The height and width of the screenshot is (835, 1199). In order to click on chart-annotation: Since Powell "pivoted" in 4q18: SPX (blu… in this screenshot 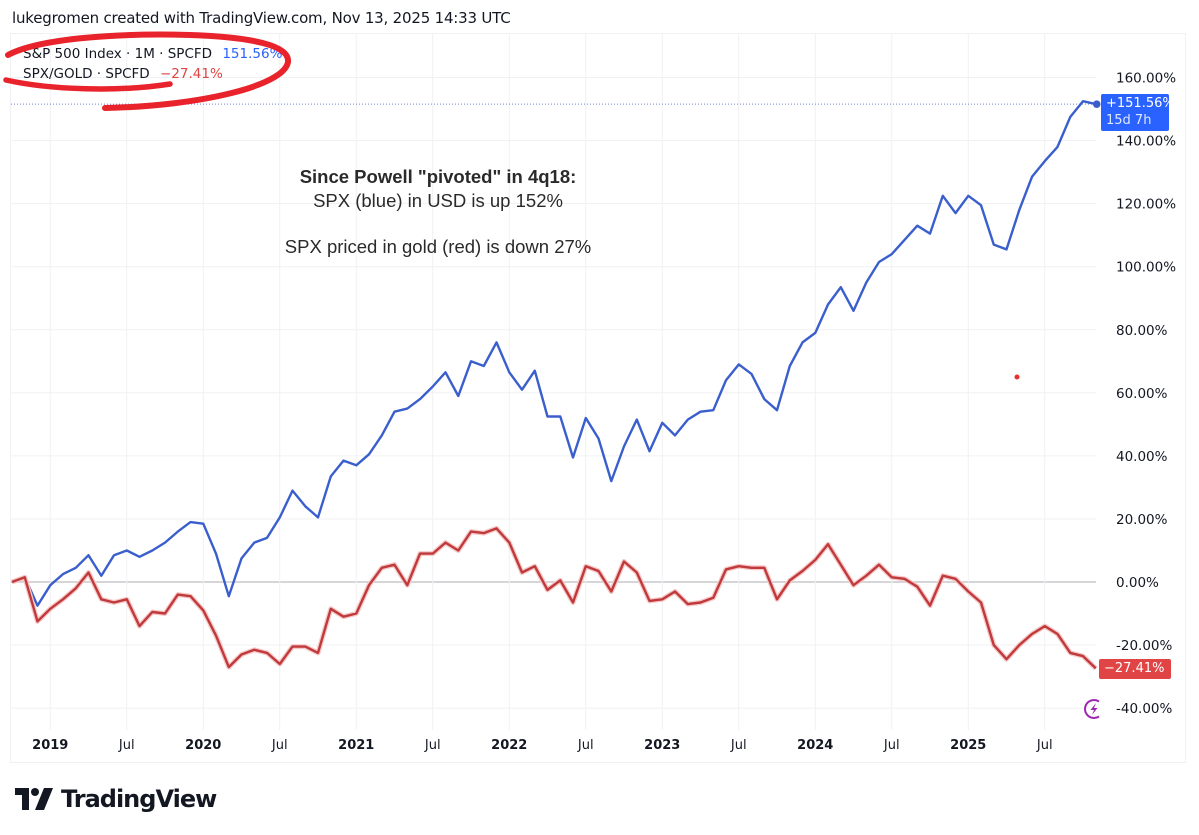, I will do `click(438, 212)`.